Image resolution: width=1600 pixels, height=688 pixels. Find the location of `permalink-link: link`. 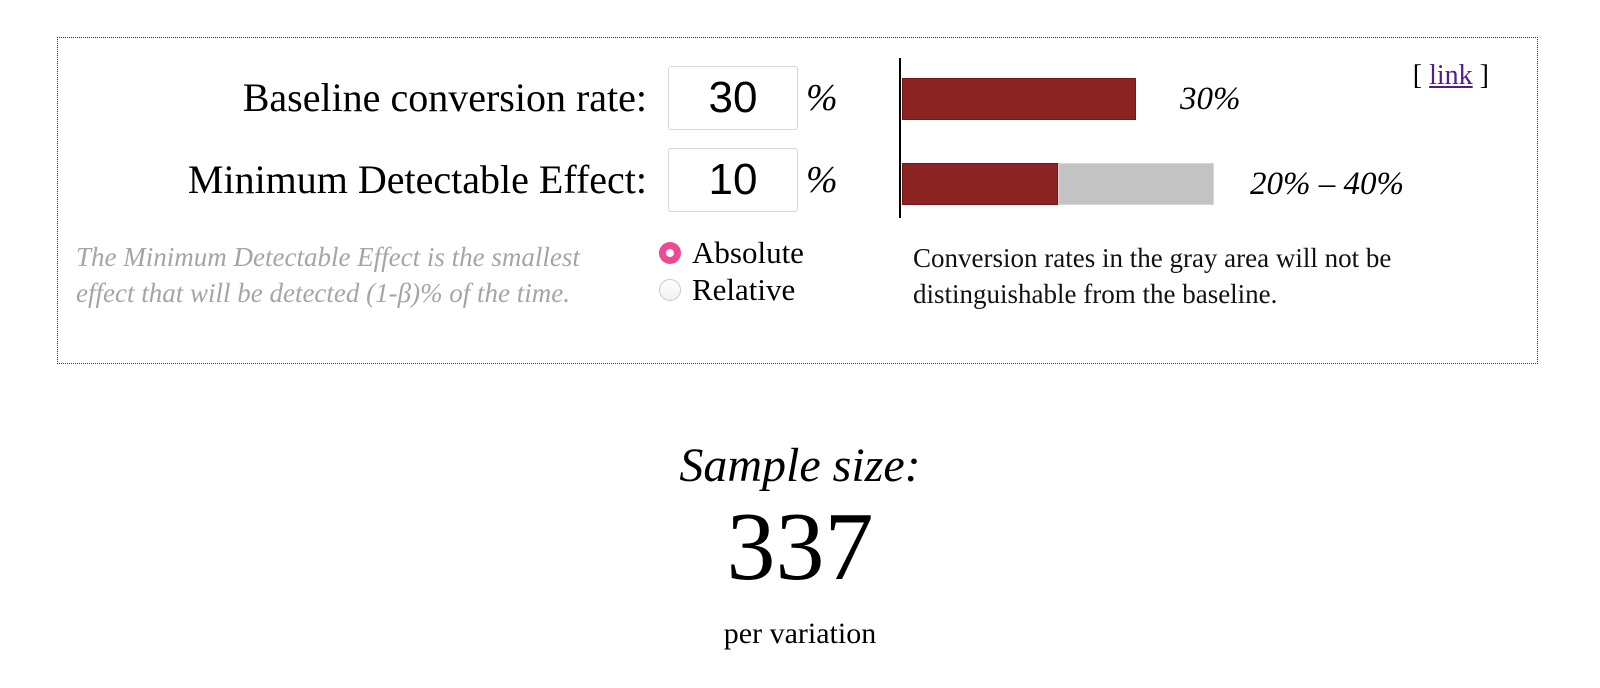

permalink-link: link is located at coordinates (1451, 75).